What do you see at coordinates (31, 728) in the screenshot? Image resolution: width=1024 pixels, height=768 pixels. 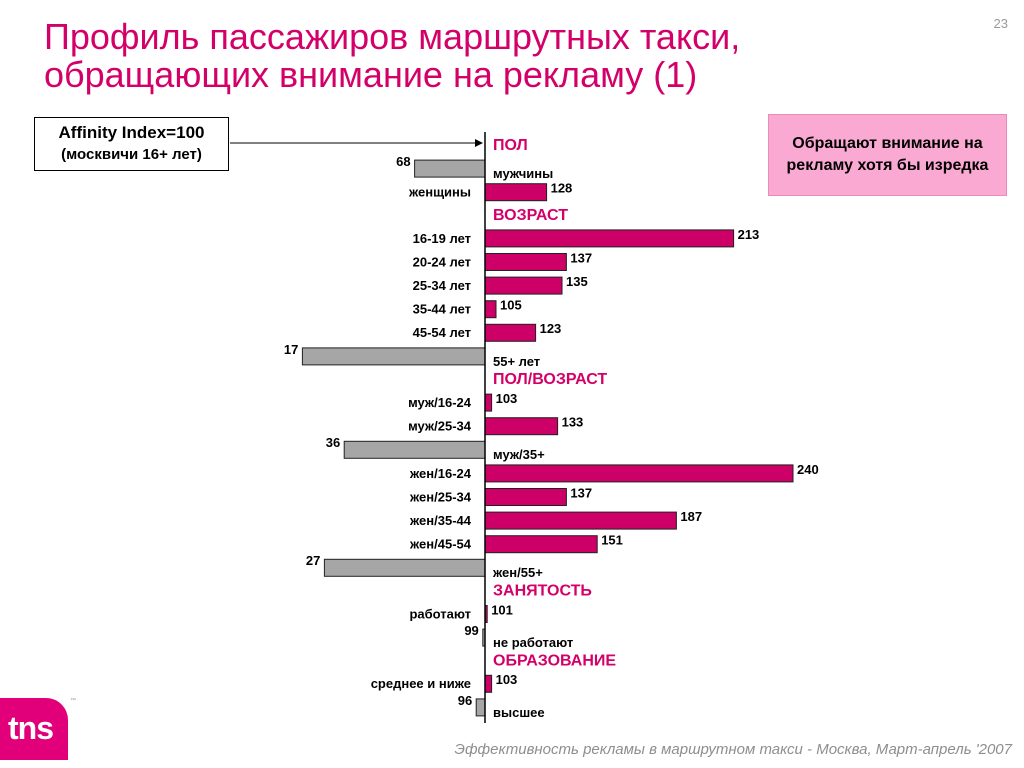 I see `logo-text: tns` at bounding box center [31, 728].